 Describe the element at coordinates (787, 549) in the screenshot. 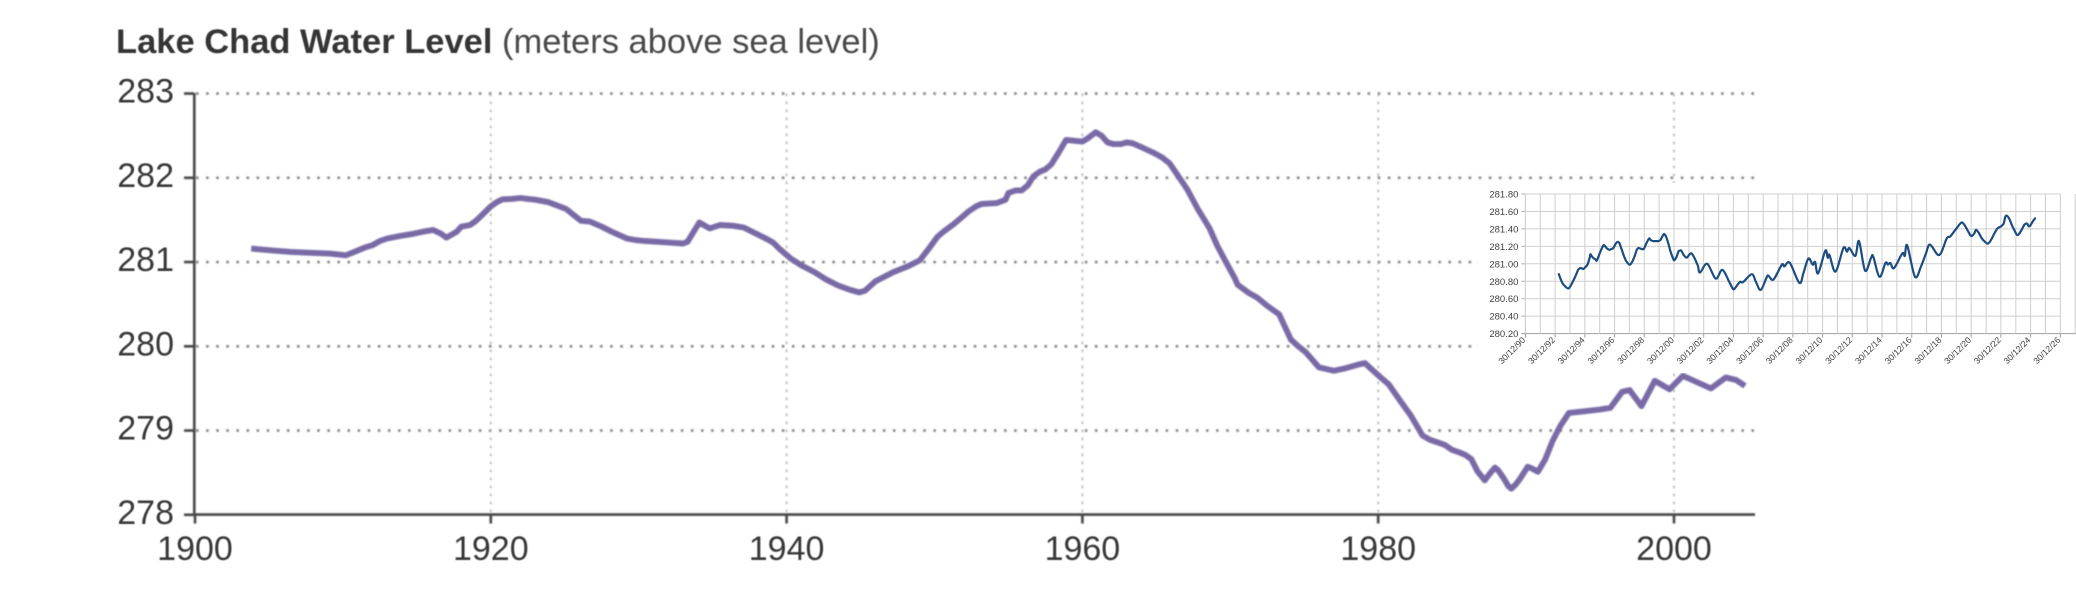

I see `svg-text: 1940` at that location.